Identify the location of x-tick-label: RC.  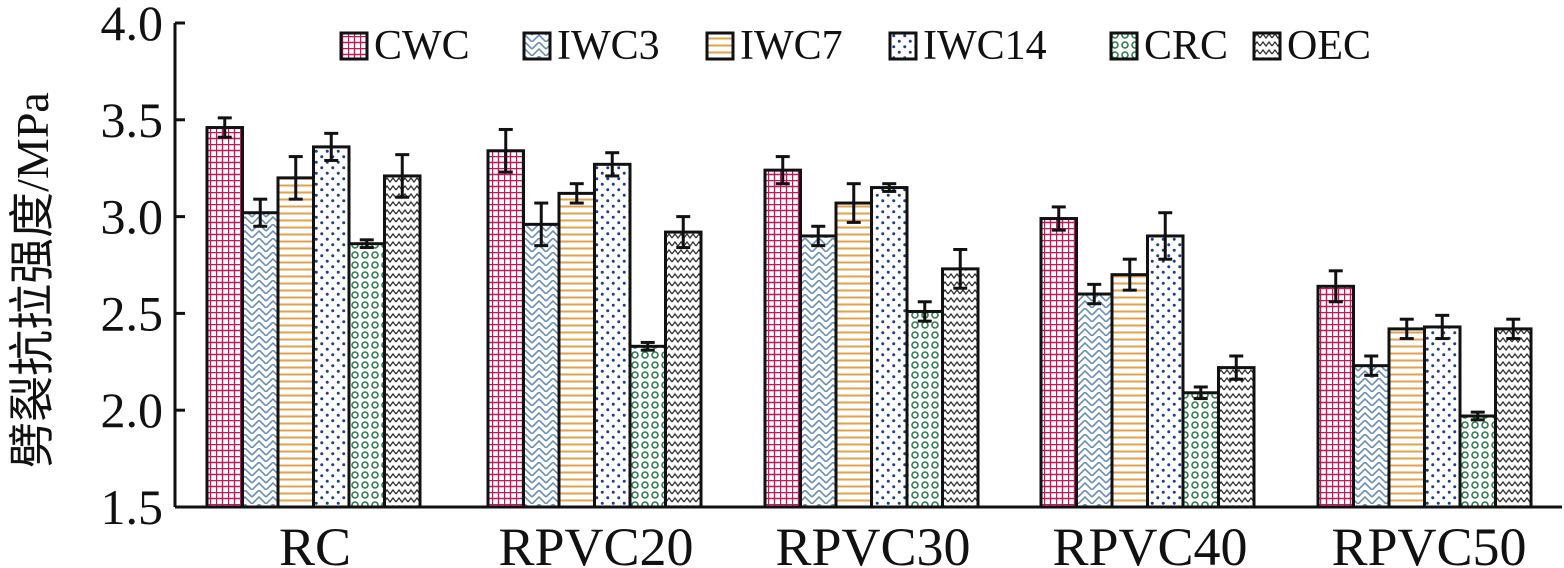
(315, 542).